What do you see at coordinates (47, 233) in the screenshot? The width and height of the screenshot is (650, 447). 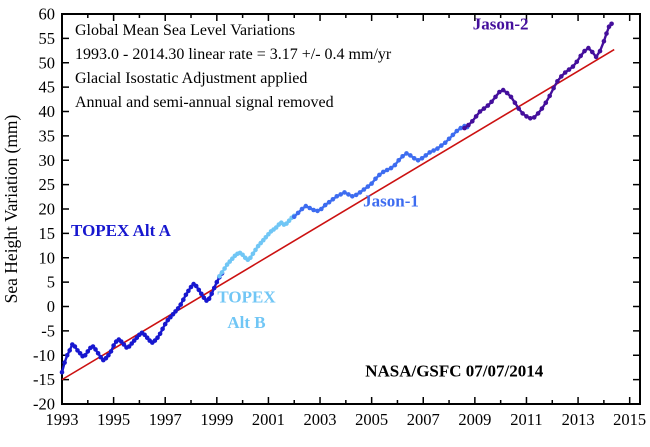 I see `y-tick-label: 15` at bounding box center [47, 233].